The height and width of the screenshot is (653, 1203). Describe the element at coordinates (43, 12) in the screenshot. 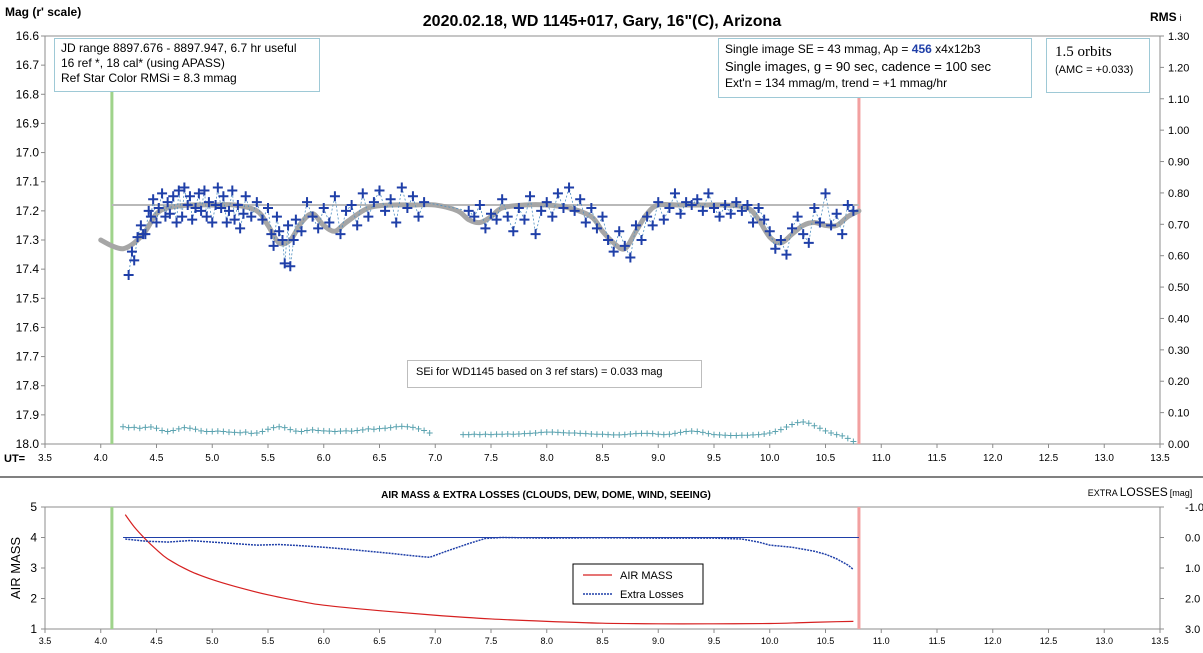

I see `top-y-axis-label: Mag (r' scale)` at that location.